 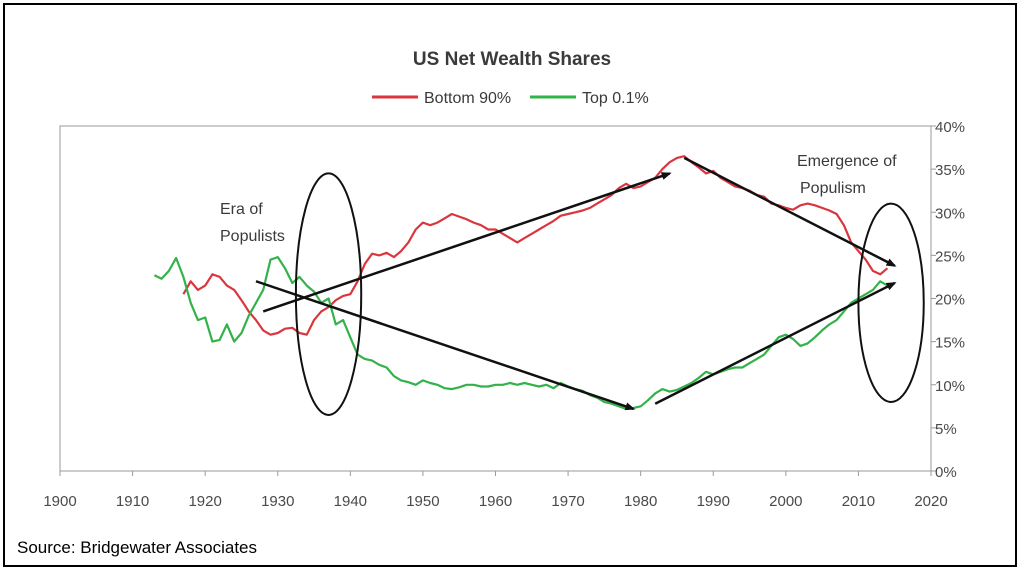 What do you see at coordinates (847, 161) in the screenshot?
I see `annotation-emergence-line-1: Emergence of` at bounding box center [847, 161].